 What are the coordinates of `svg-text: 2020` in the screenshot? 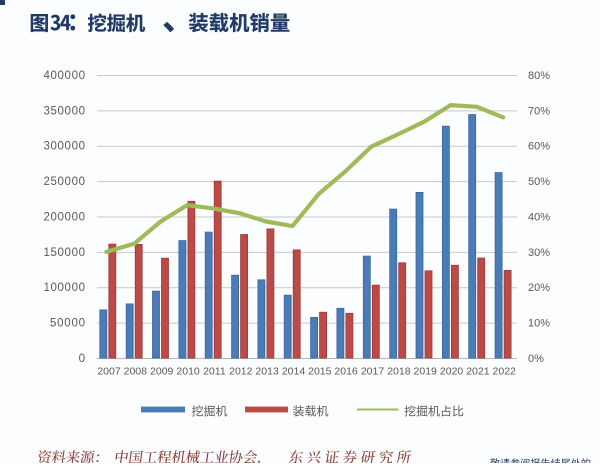 It's located at (452, 372).